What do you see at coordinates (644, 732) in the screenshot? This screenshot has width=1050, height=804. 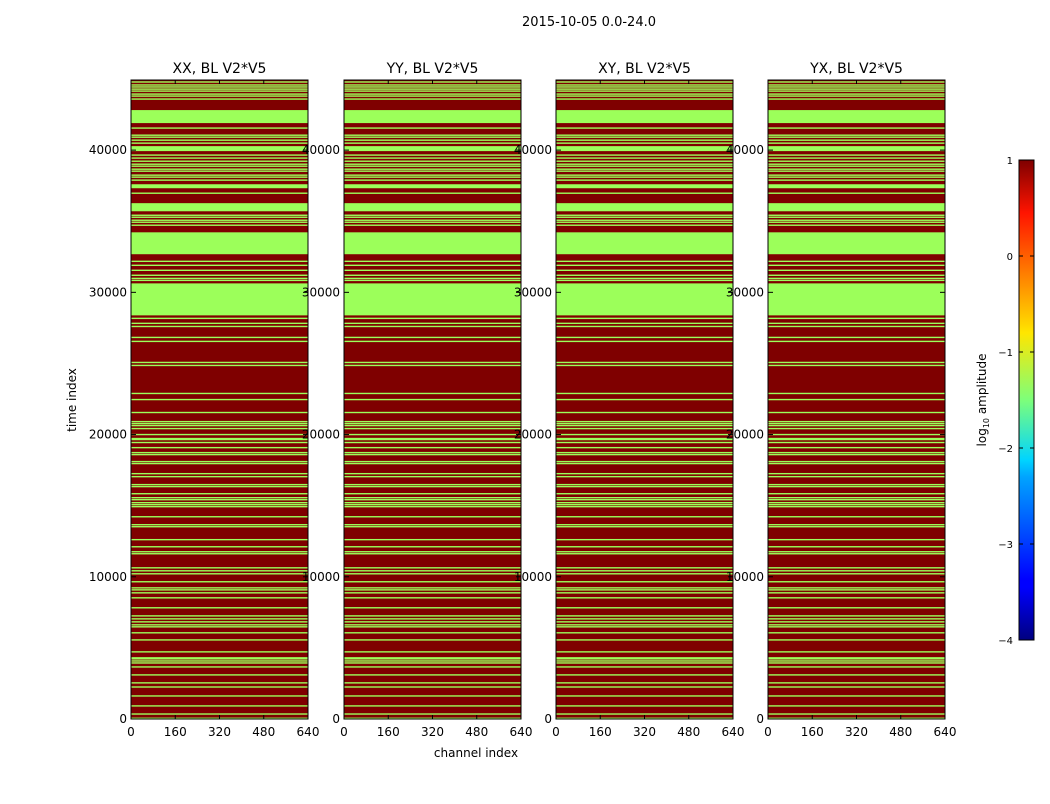 I see `x-tick-label: 320` at bounding box center [644, 732].